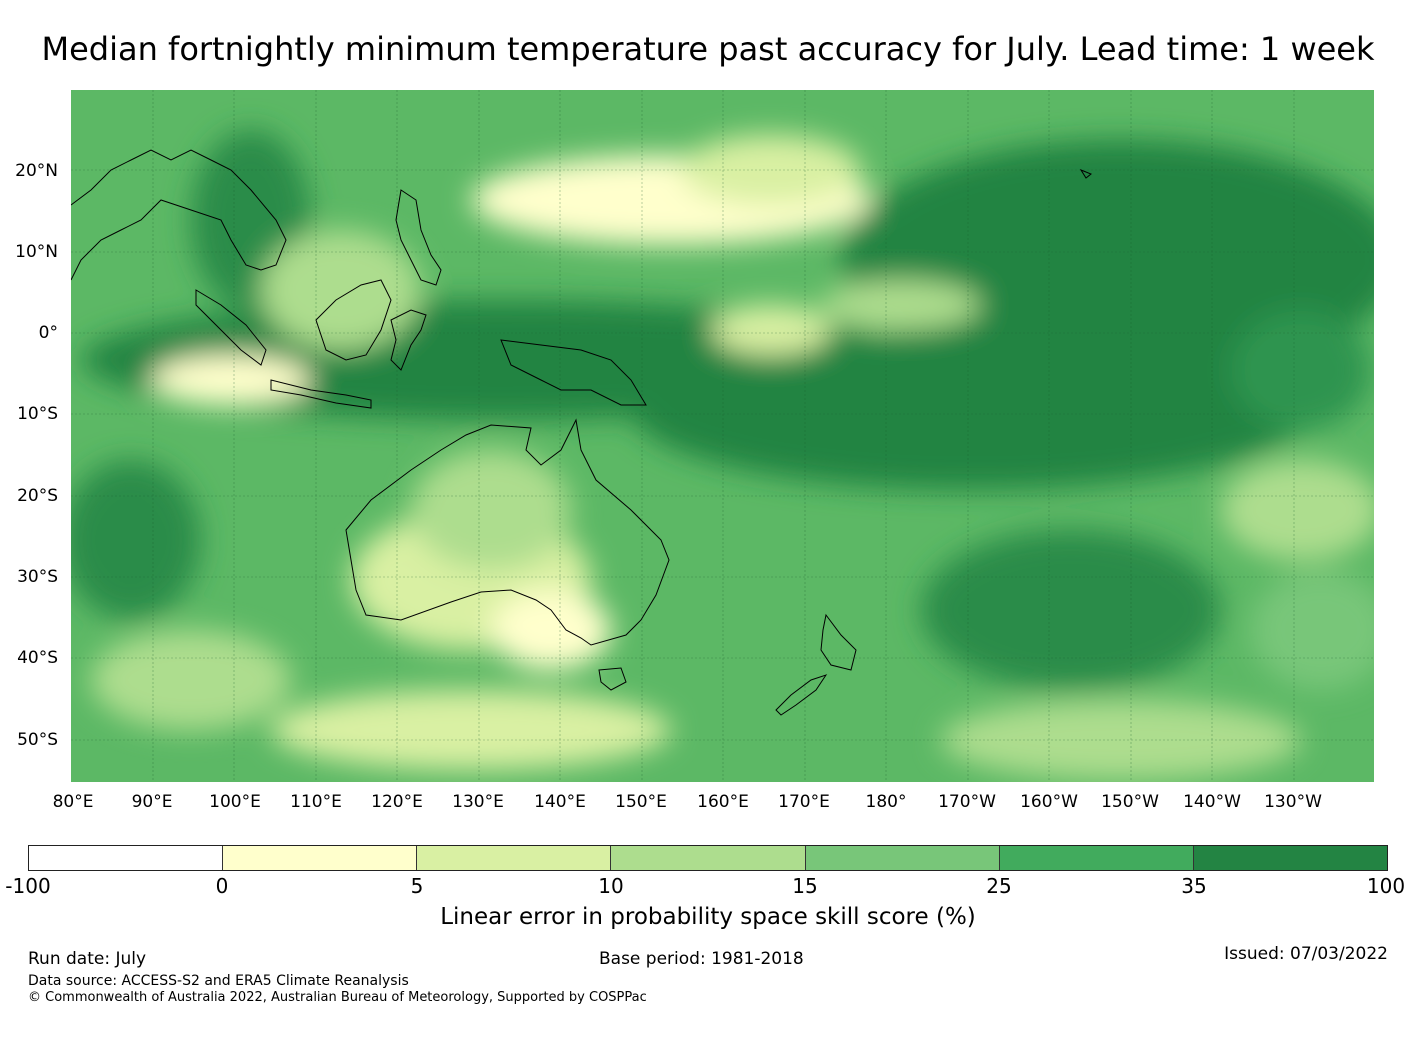  I want to click on java-coastline, so click(321, 394).